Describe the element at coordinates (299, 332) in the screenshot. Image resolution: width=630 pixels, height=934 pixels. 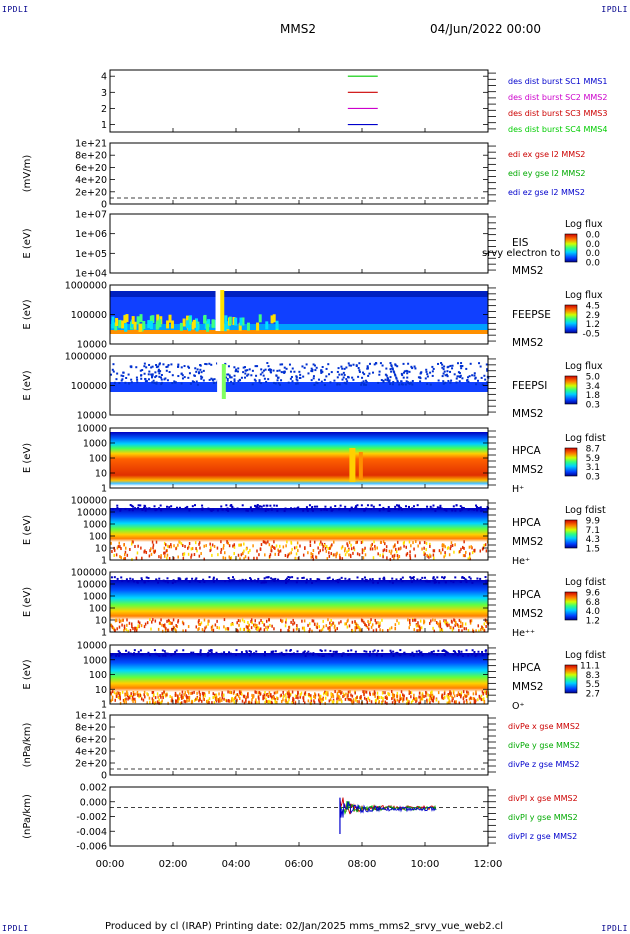
I see `spectrogram-band-orange` at that location.